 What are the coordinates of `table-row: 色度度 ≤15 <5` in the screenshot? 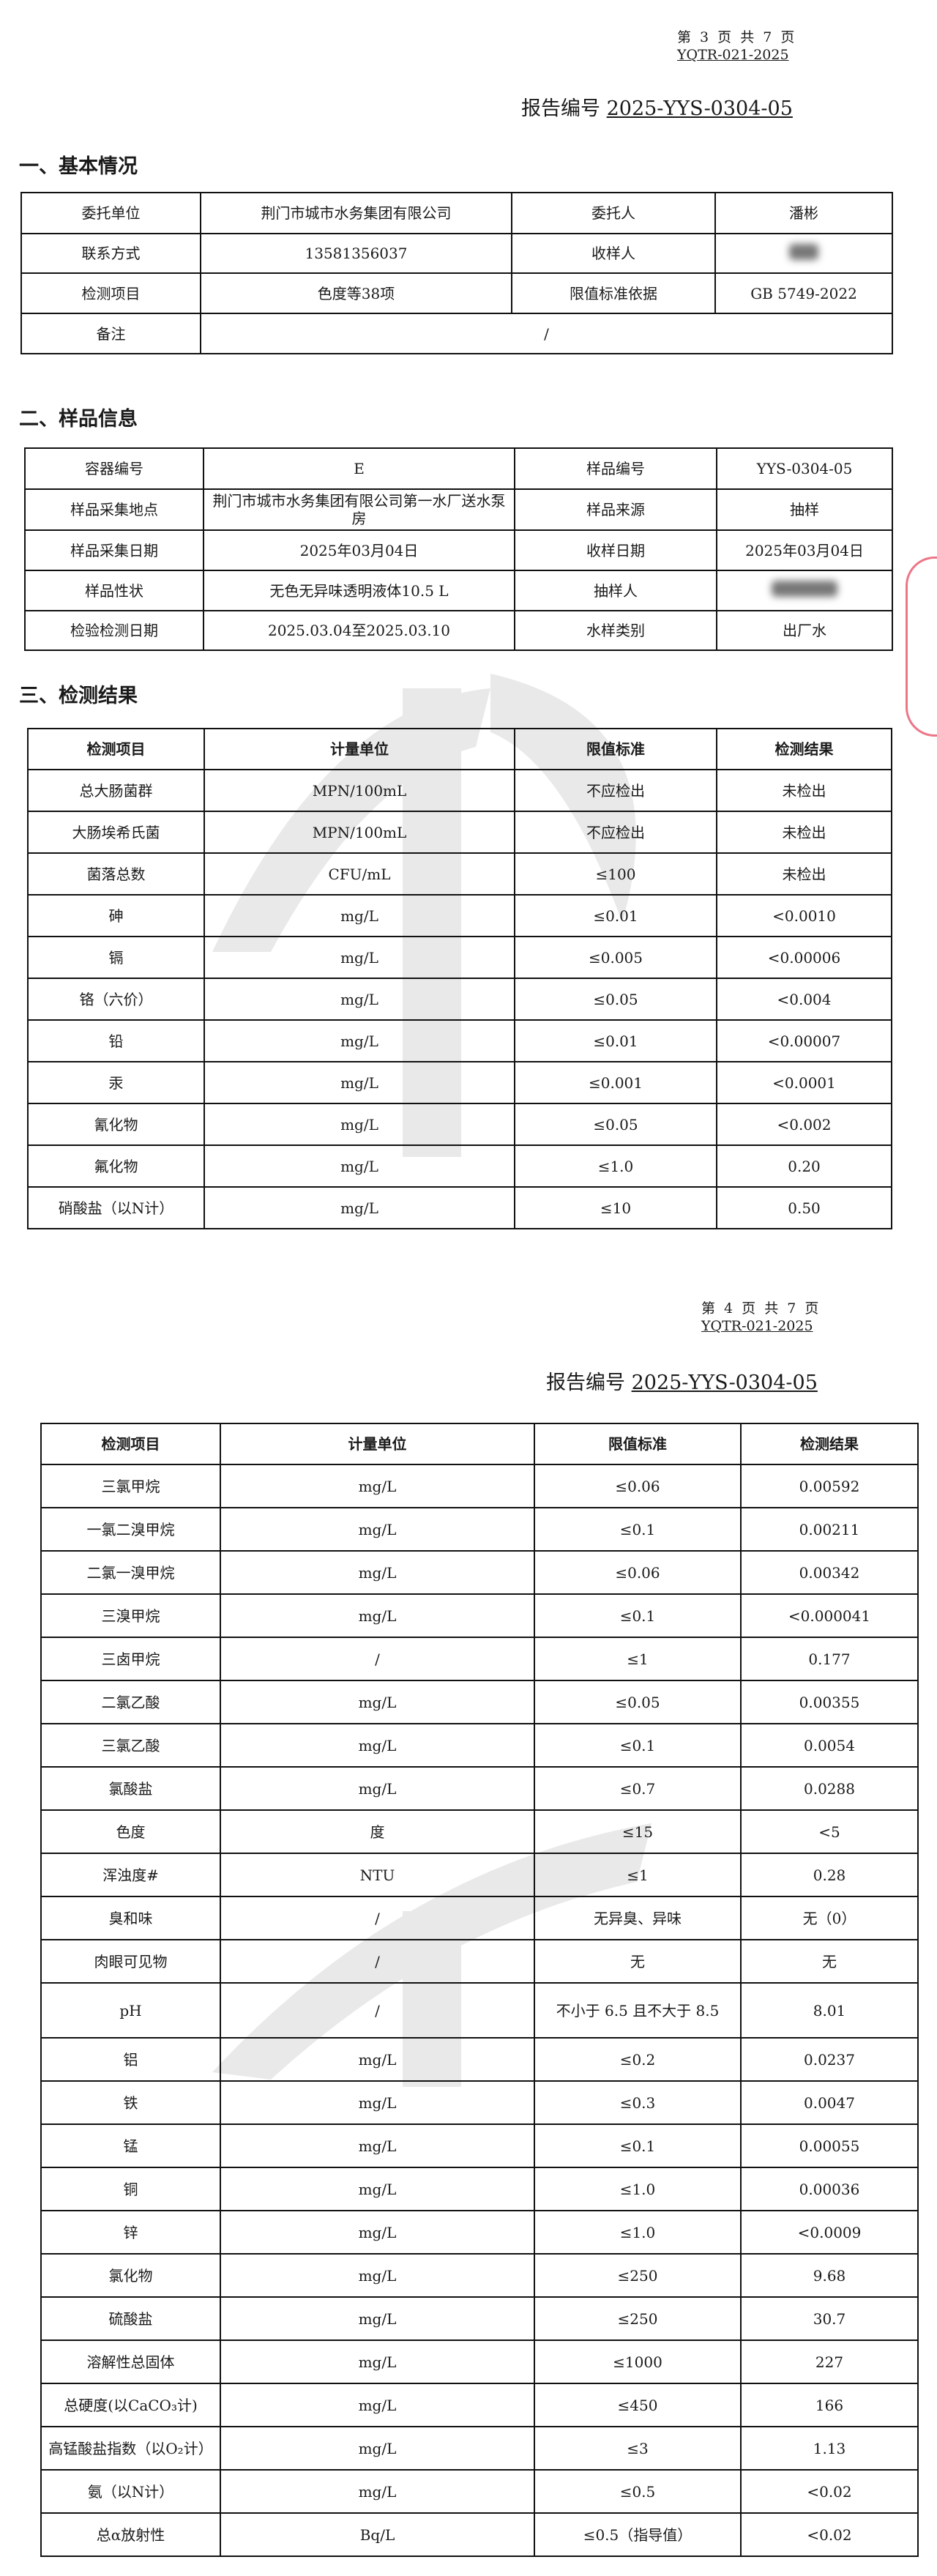 It's located at (480, 1831).